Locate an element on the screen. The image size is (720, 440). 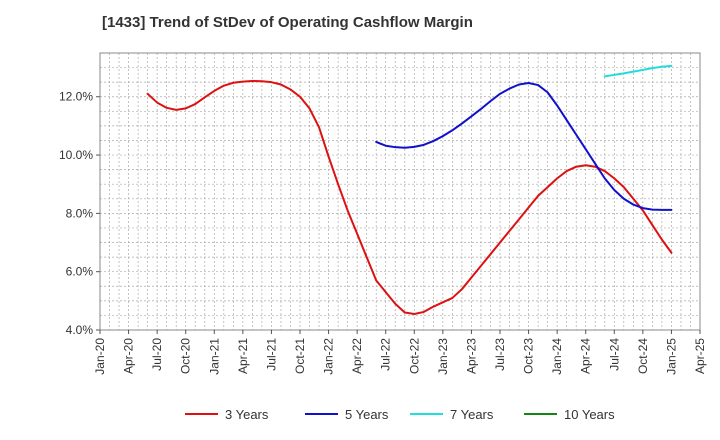
x-tick-label: Jul-20 is located at coordinates (157, 354).